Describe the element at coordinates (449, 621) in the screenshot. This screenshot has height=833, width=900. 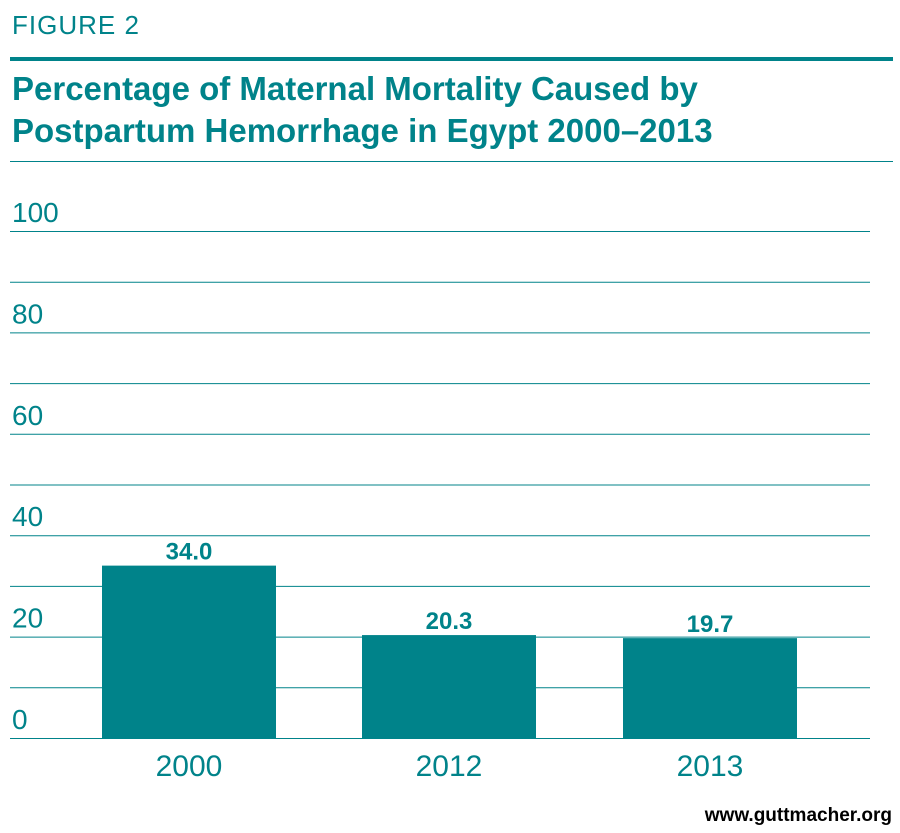
I see `data-label: 20.3` at that location.